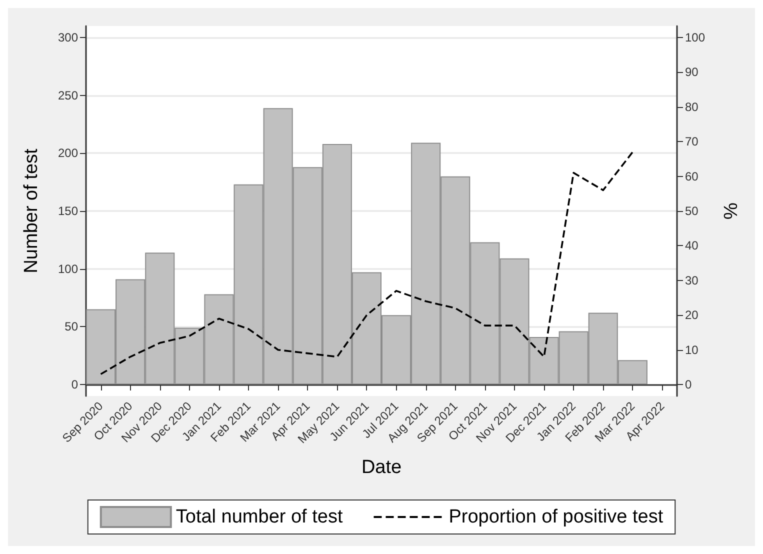 This screenshot has height=554, width=763. Describe the element at coordinates (68, 153) in the screenshot. I see `y-tick-label: 200` at that location.